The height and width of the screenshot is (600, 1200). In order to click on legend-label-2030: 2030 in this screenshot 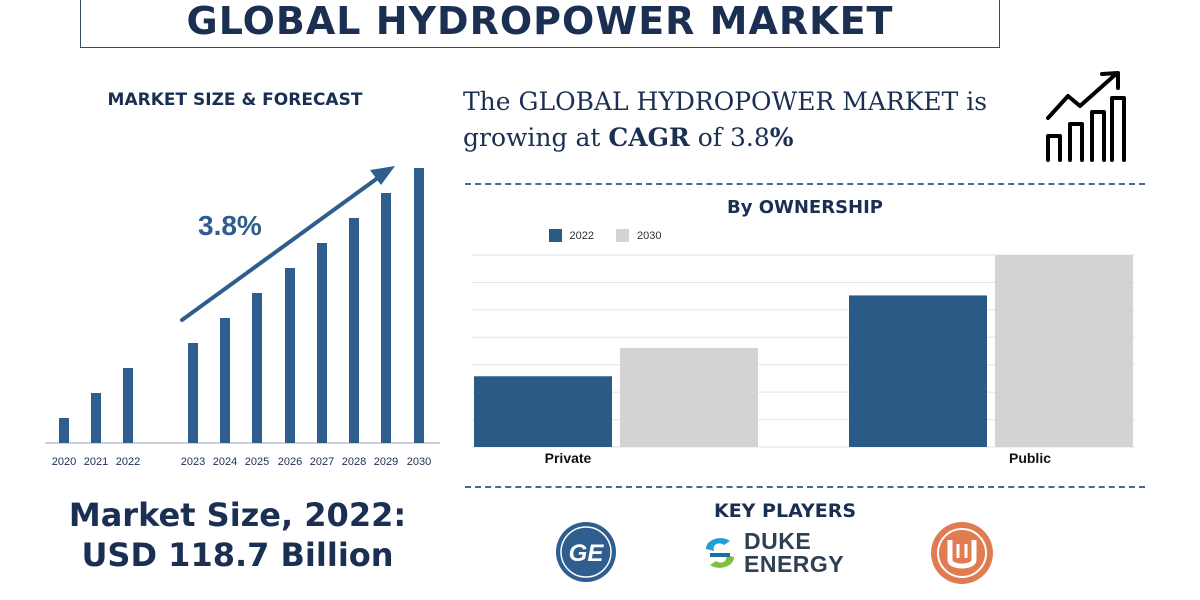, I will do `click(649, 235)`.